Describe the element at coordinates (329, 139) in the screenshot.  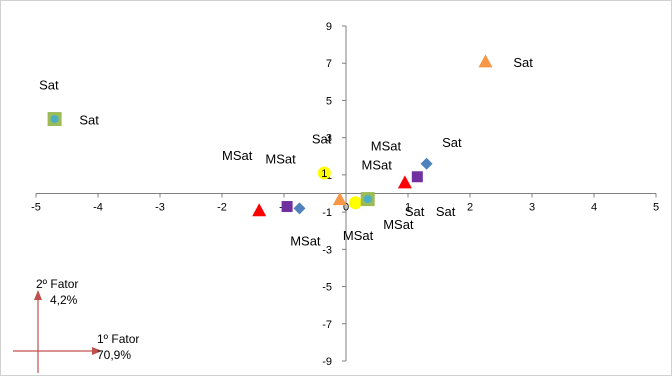
I see `y-tick-label: 3` at that location.